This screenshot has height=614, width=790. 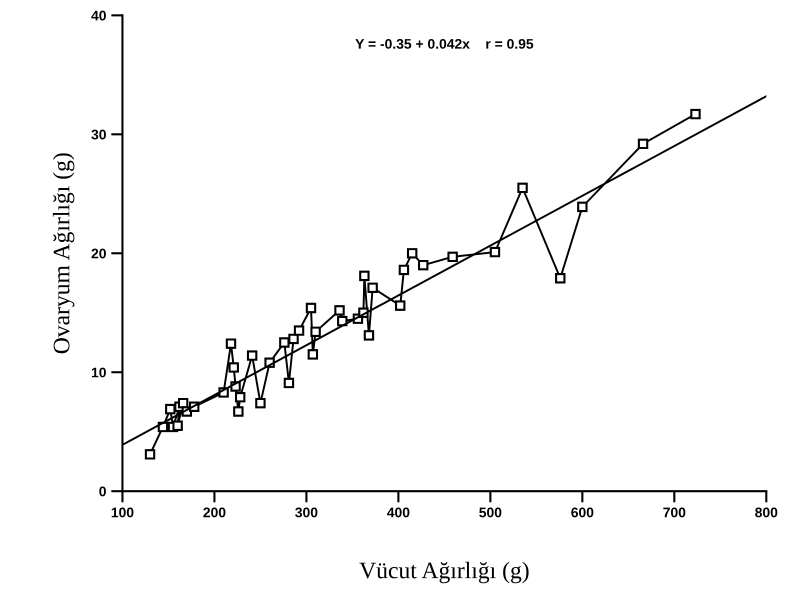 I want to click on x-tick-label: 800, so click(x=766, y=513).